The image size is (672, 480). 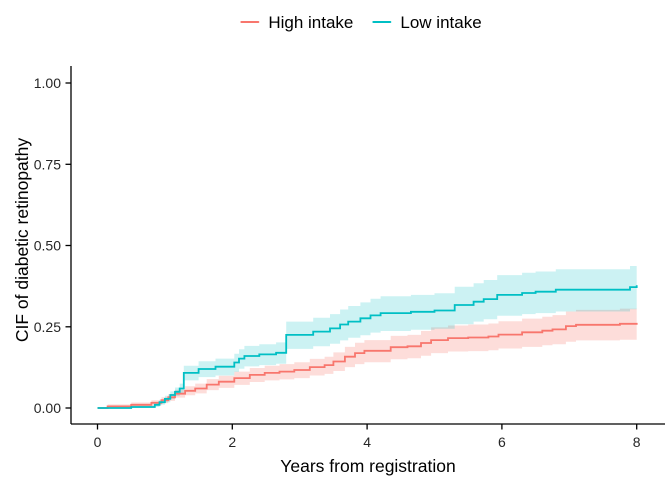 I want to click on y-tick-label: 0.75, so click(x=47, y=164).